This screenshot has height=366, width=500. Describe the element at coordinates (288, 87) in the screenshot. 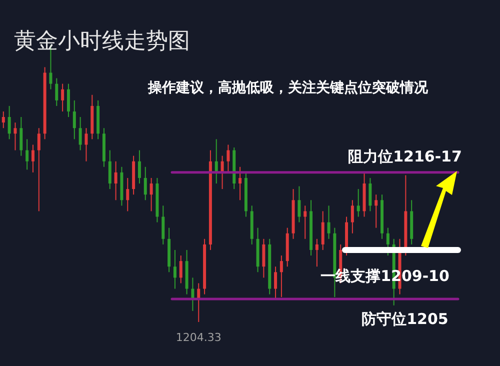

I see `annotation: 操作建议，高抛低吸，关注关键点位突破情况` at that location.